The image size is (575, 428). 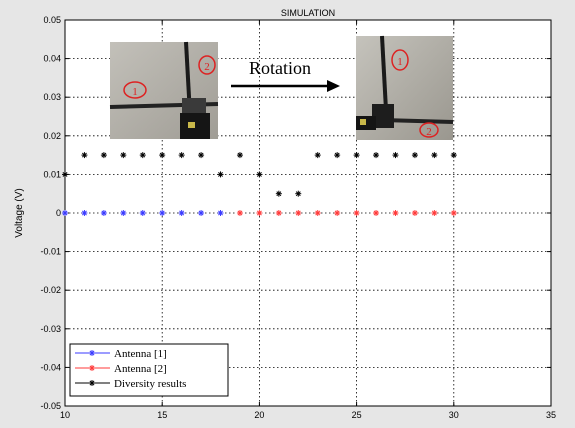 What do you see at coordinates (50, 367) in the screenshot?
I see `y-tick-label: -0.04` at bounding box center [50, 367].